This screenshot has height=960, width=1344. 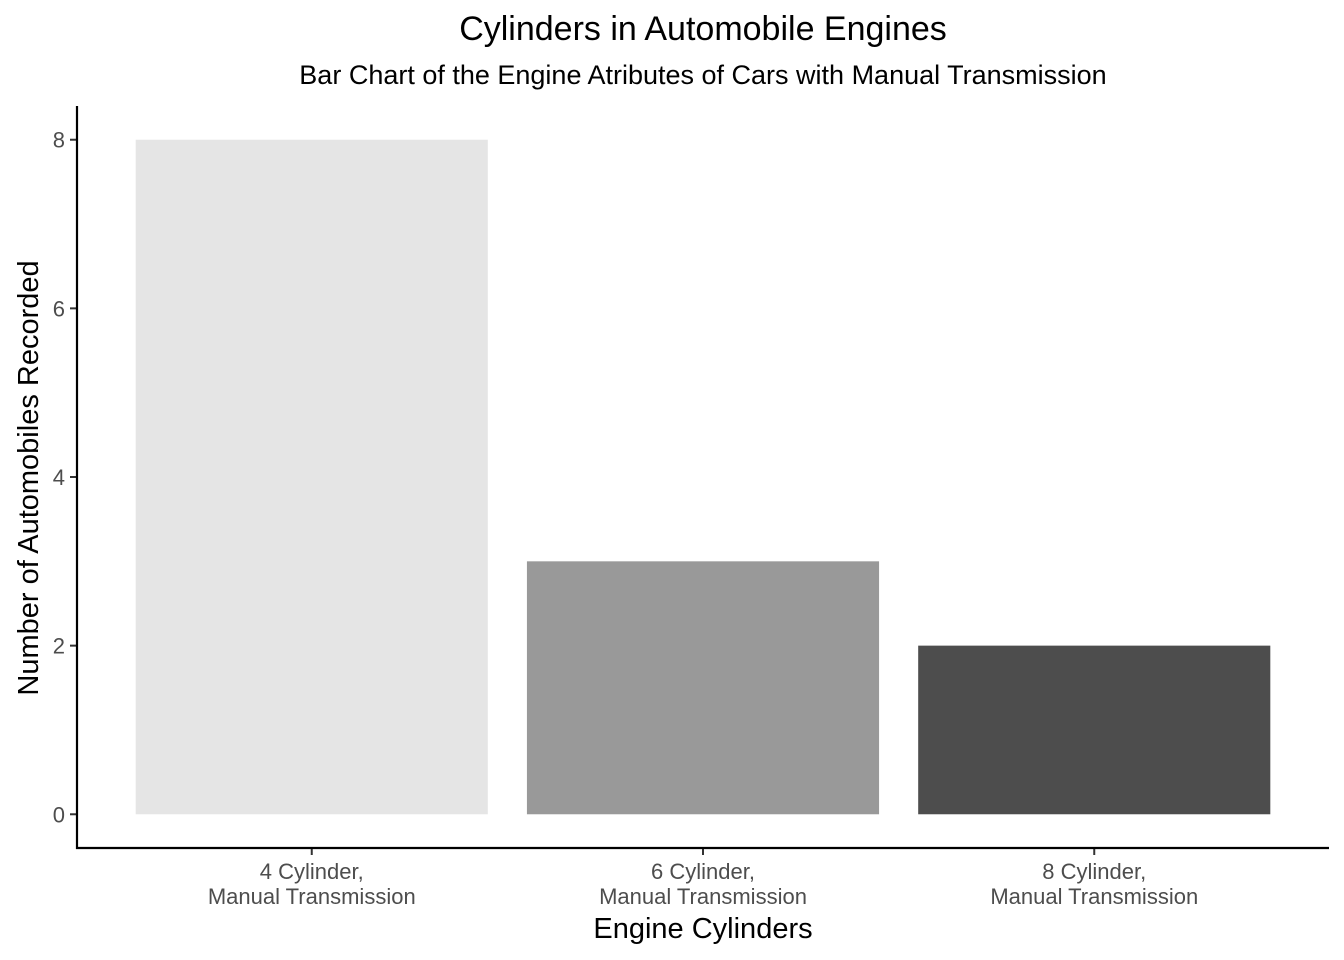 I want to click on y-tick-label: 0, so click(x=59, y=814).